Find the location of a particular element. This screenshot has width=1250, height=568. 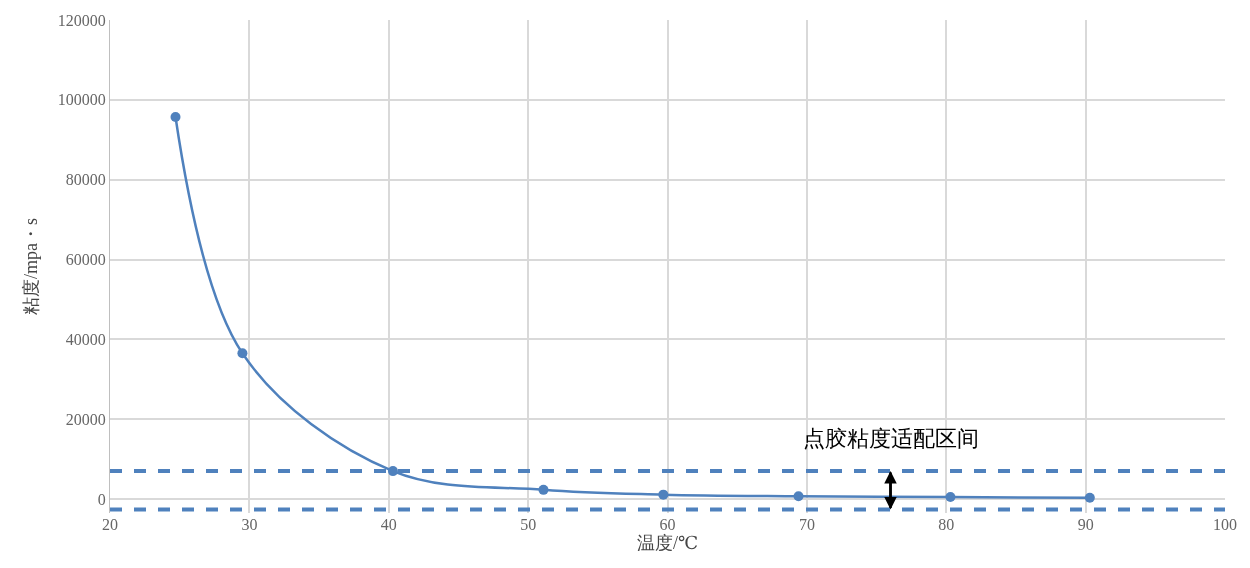

y-tick-label: 80000 is located at coordinates (85, 180).